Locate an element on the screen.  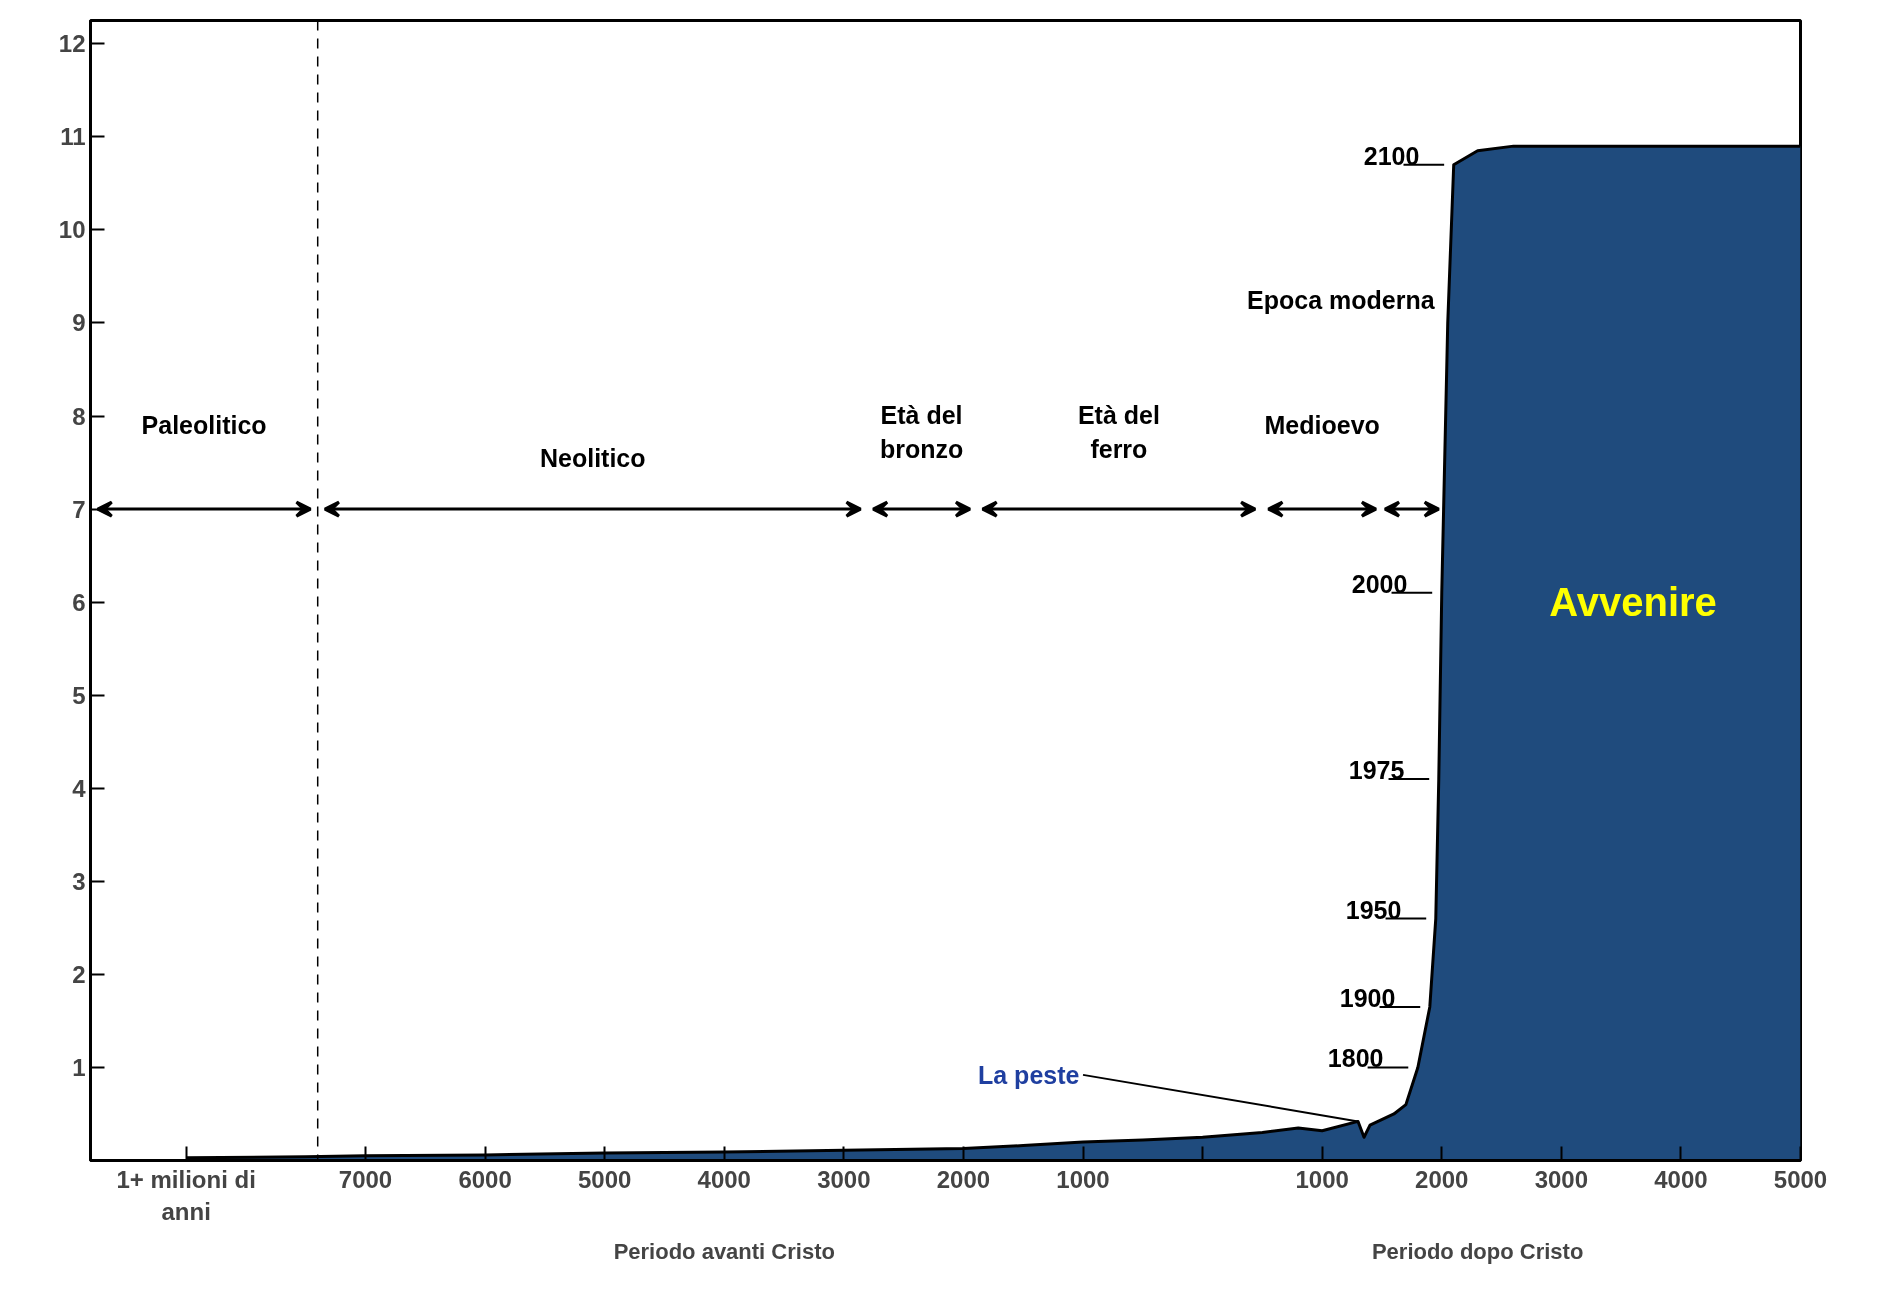
annotation: Epoca moderna is located at coordinates (1341, 299).